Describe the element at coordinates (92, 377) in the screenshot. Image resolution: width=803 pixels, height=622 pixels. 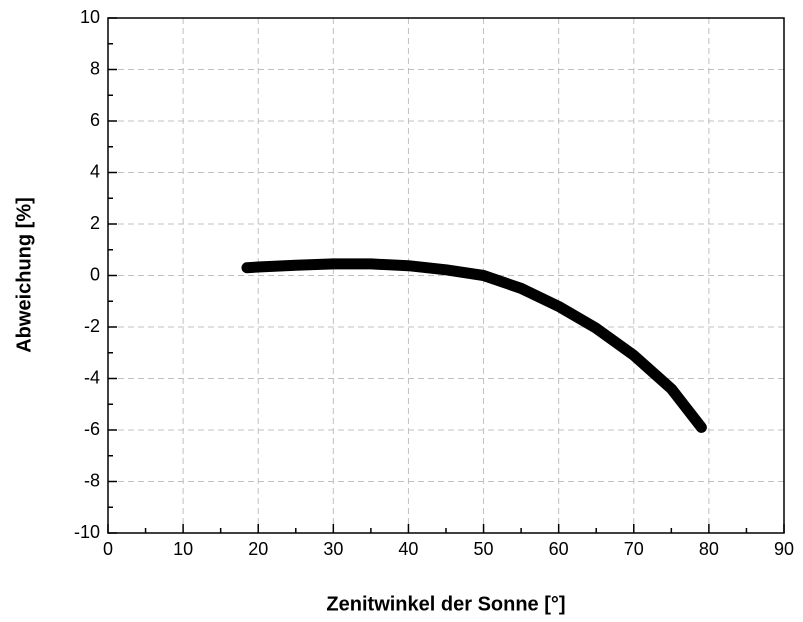
I see `y-tick-label: -4` at that location.